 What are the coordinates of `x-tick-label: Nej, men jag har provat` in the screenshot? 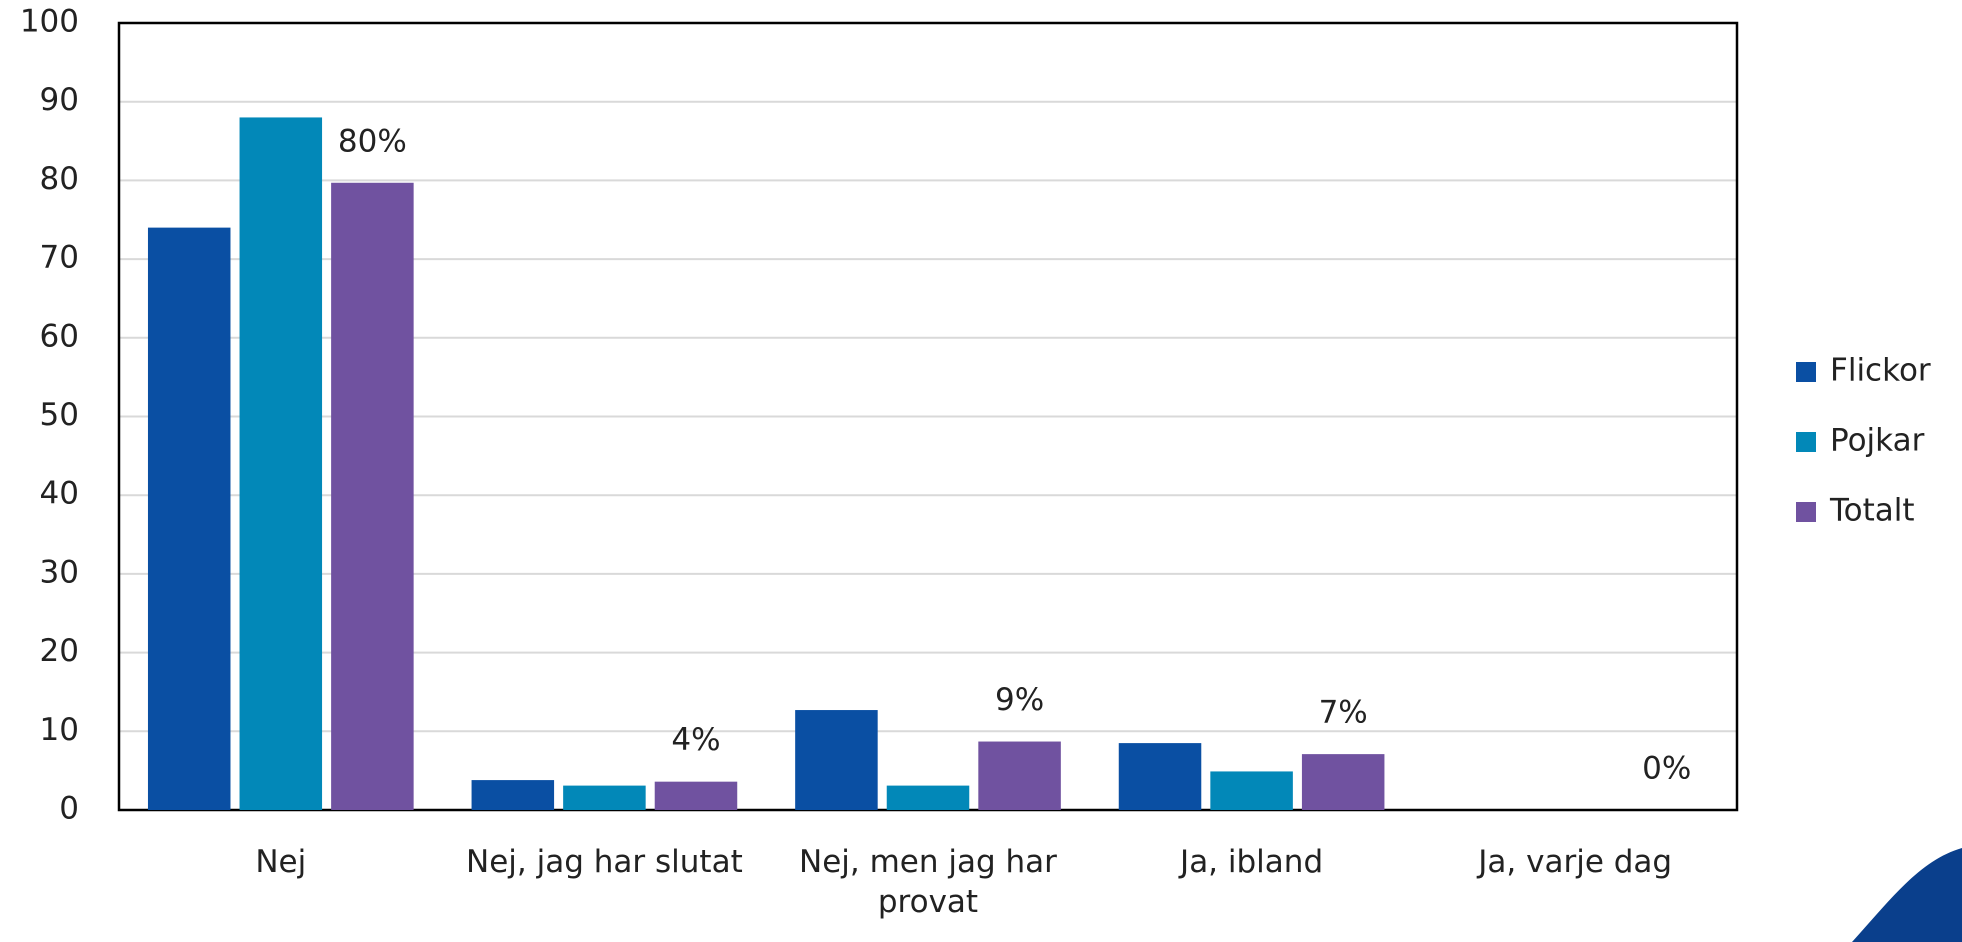 It's located at (928, 882).